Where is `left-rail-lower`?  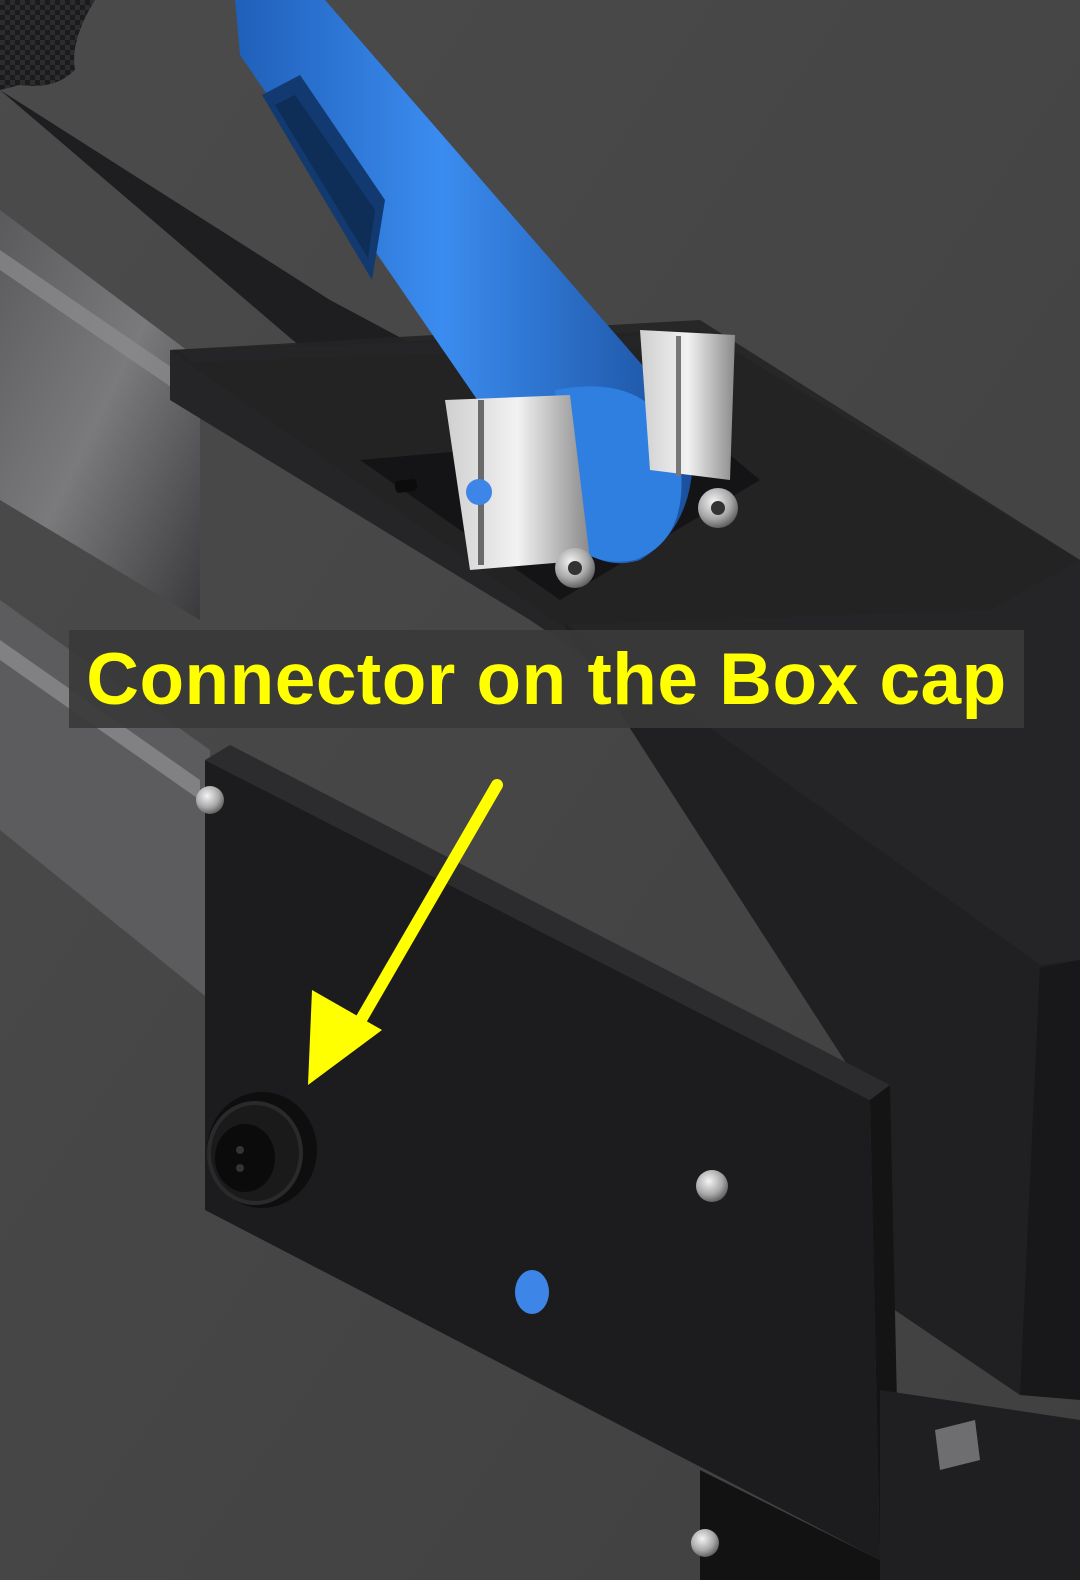 left-rail-lower is located at coordinates (105, 800).